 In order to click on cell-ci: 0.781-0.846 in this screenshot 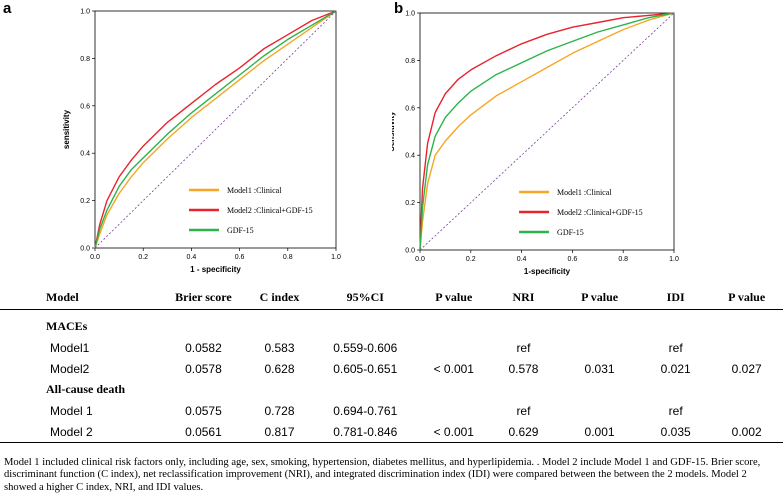, I will do `click(365, 432)`.